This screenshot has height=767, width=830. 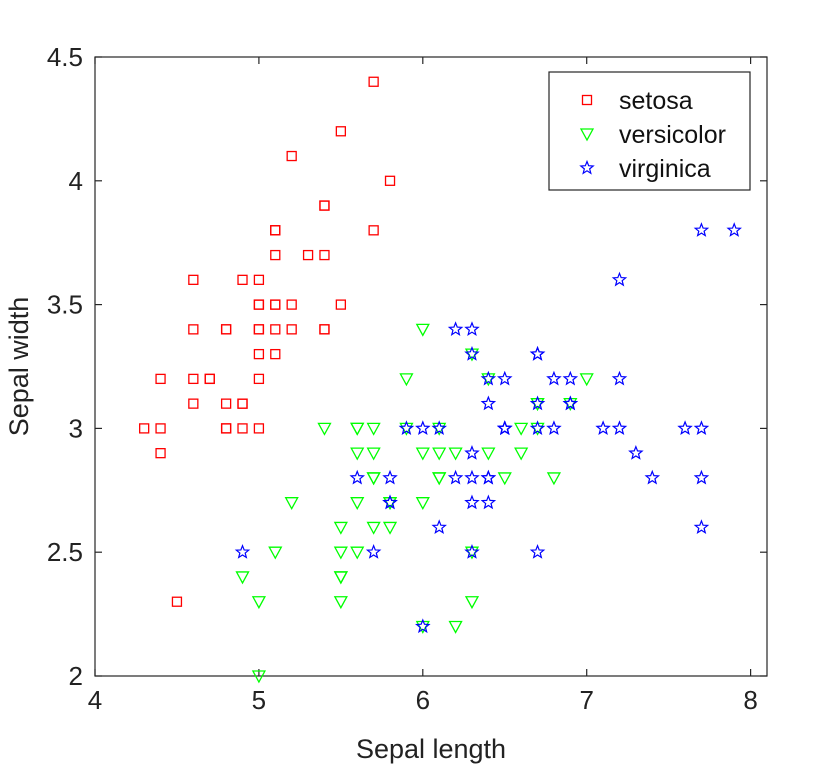 I want to click on x-tick-label: 4, so click(x=95, y=700).